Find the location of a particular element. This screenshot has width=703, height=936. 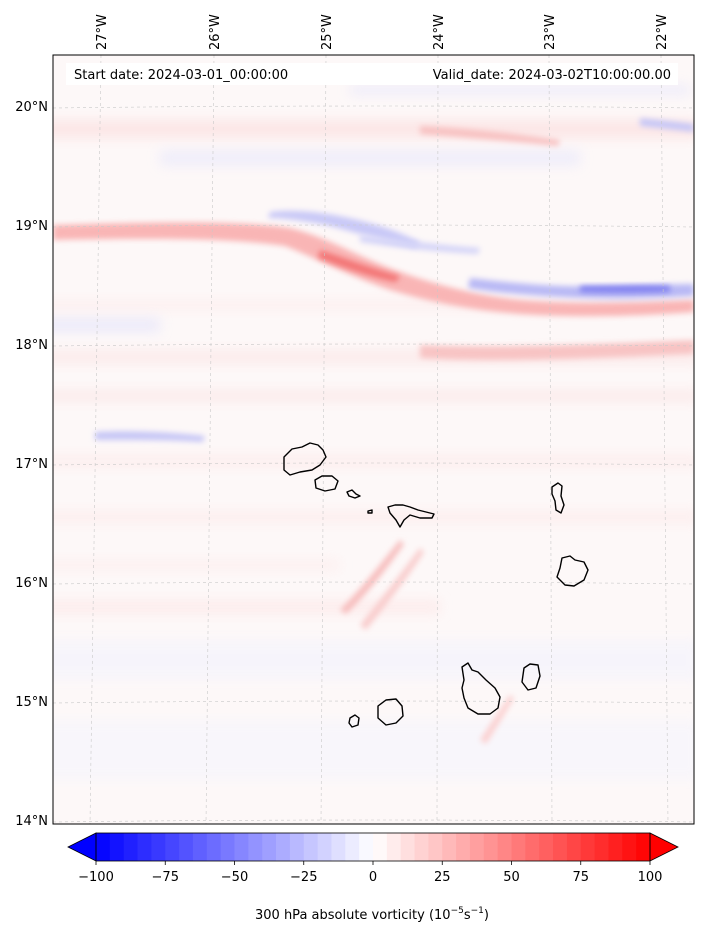

coastlines is located at coordinates (436, 585).